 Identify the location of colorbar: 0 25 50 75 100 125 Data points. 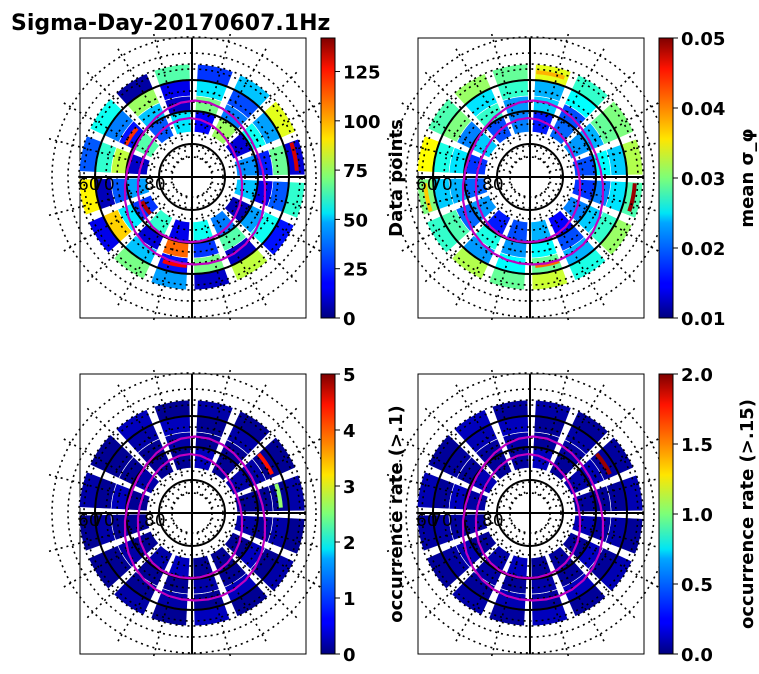
(363, 183).